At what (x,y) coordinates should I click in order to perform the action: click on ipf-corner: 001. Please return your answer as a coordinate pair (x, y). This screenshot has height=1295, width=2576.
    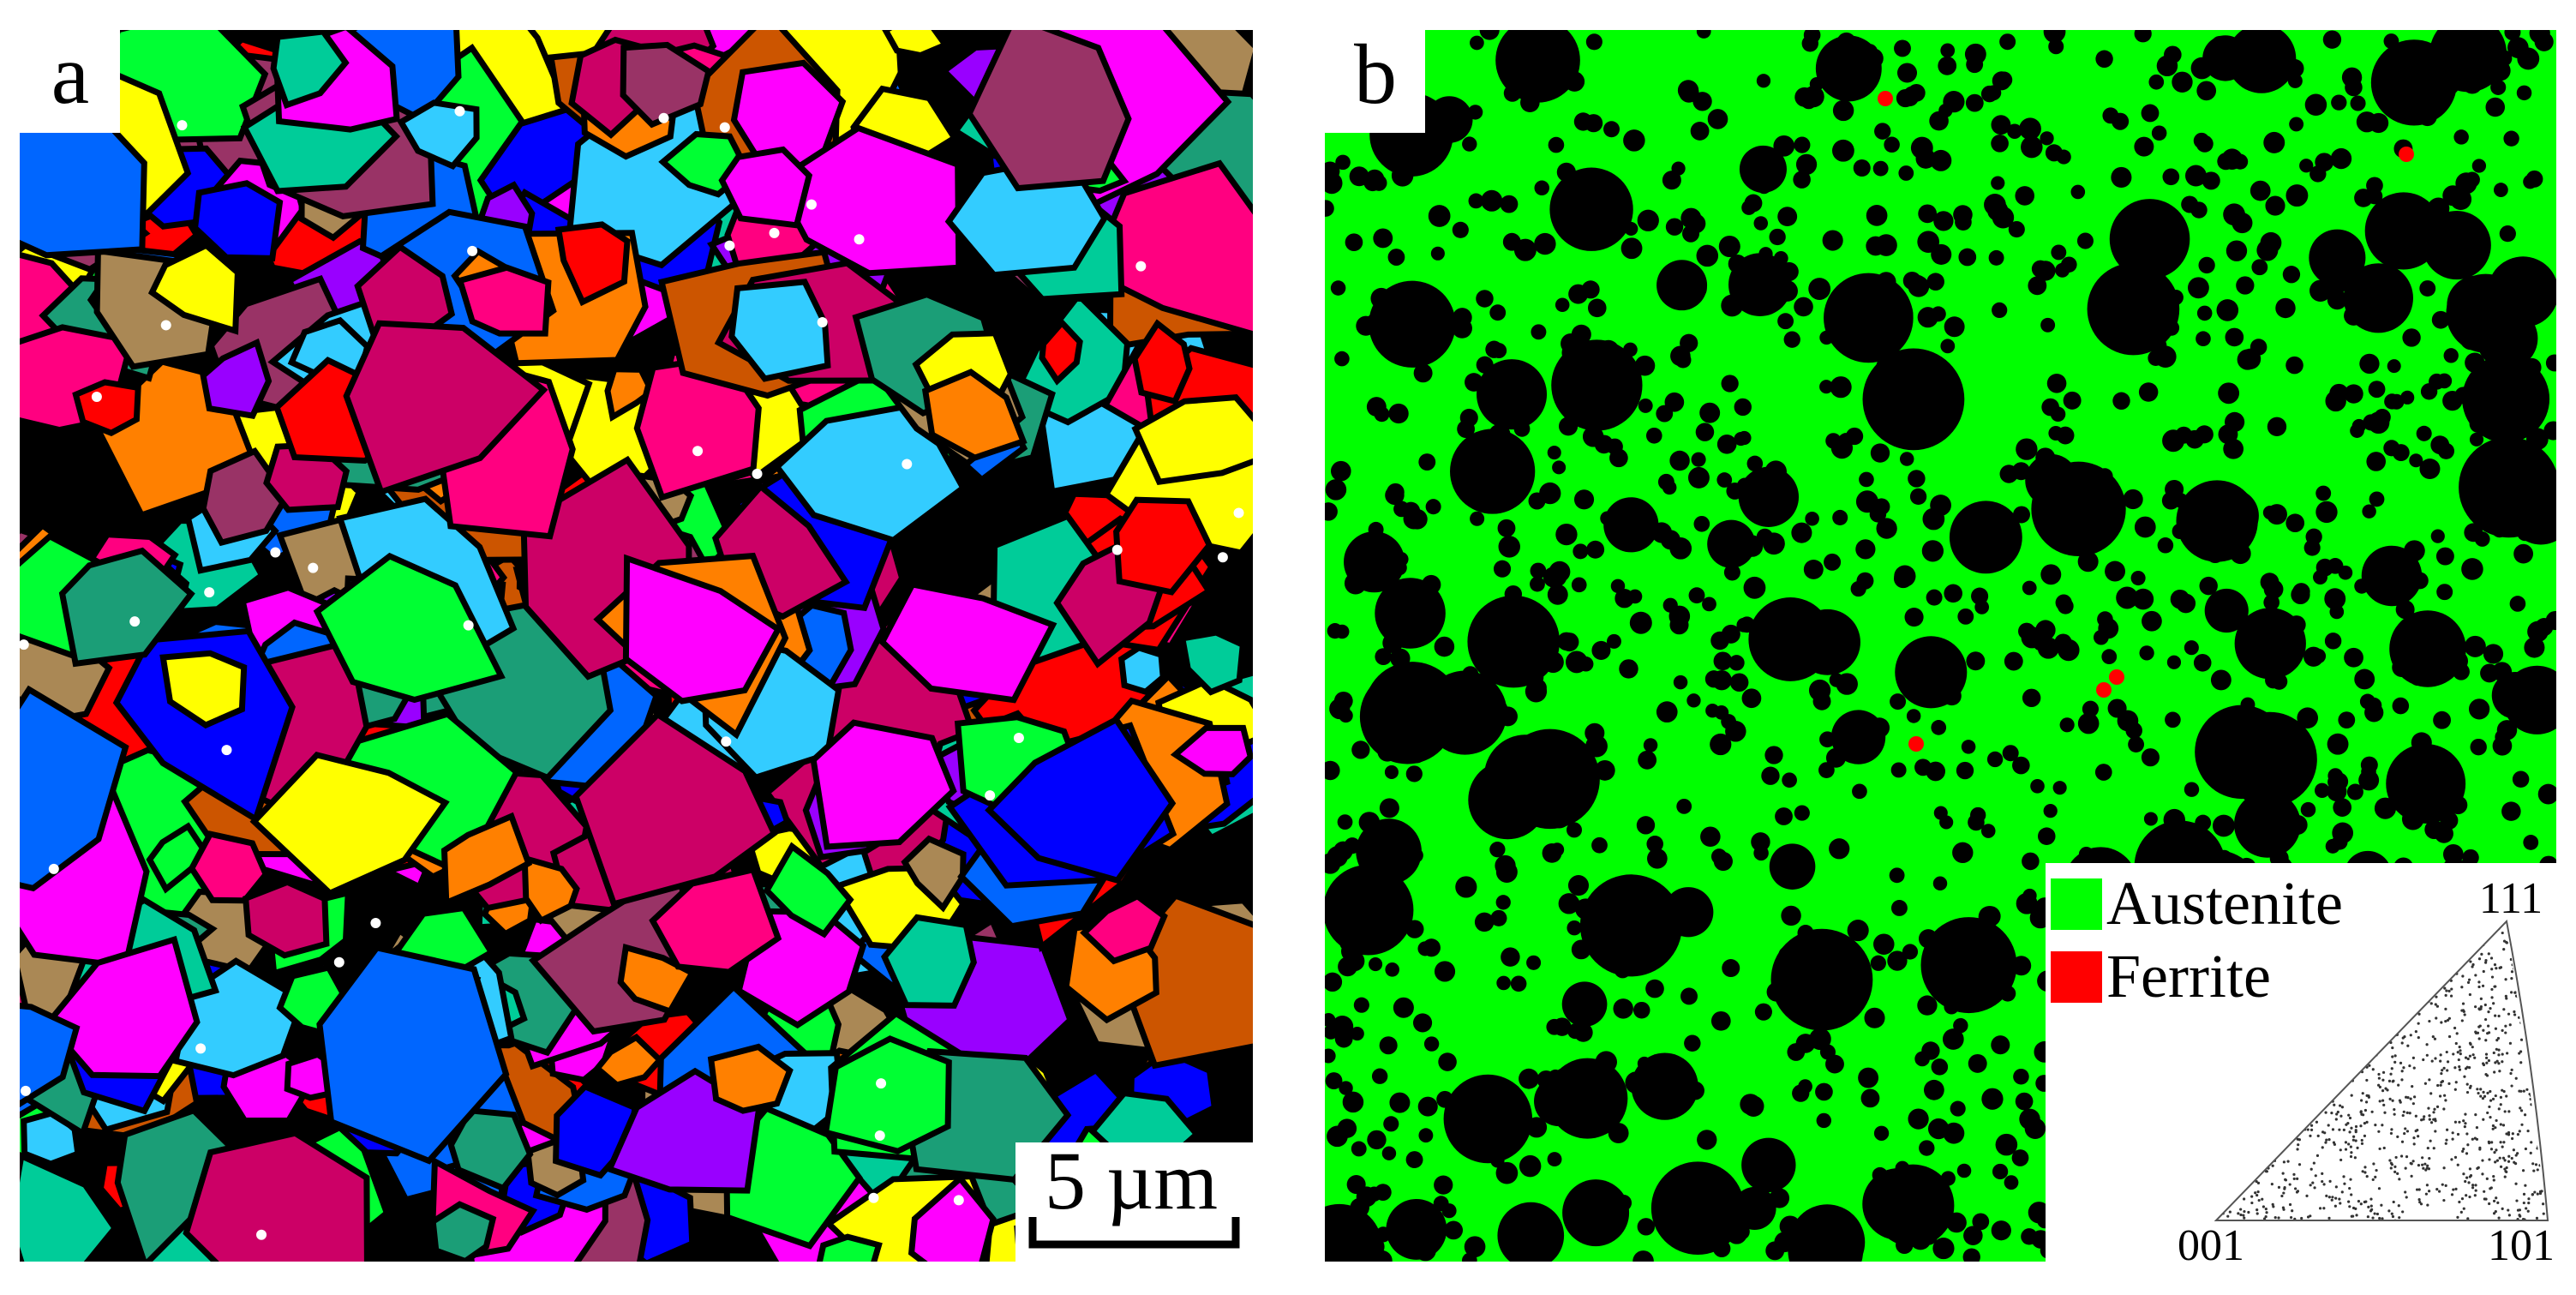
    Looking at the image, I should click on (2211, 1245).